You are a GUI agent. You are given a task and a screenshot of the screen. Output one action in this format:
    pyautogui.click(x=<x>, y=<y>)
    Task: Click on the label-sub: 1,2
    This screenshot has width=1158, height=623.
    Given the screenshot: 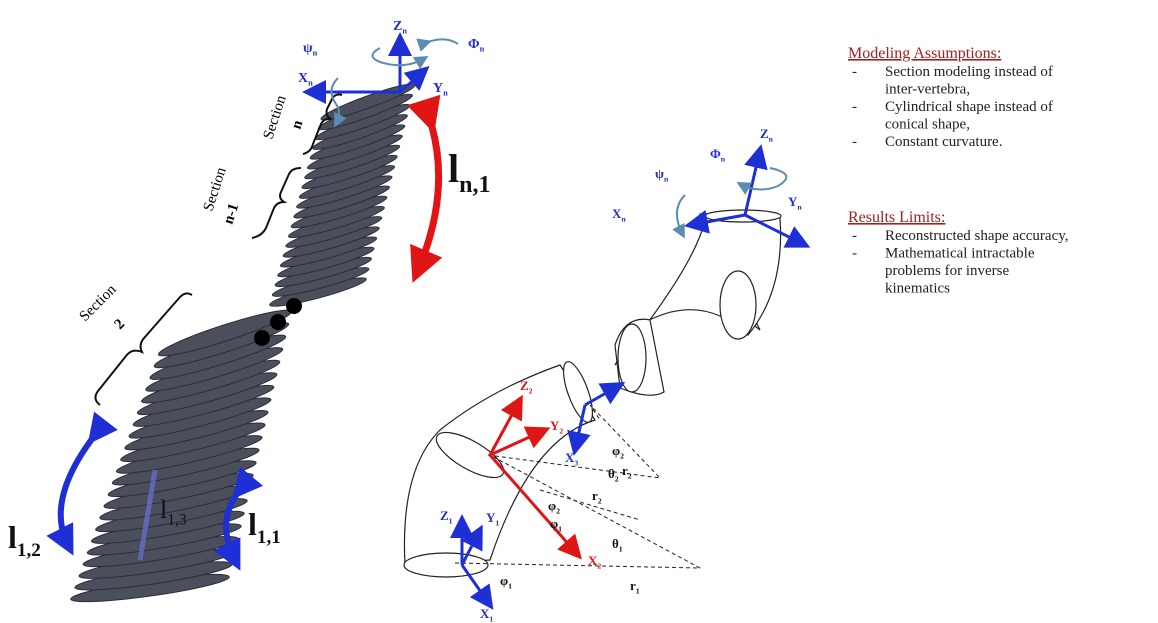 What is the action you would take?
    pyautogui.click(x=29, y=550)
    